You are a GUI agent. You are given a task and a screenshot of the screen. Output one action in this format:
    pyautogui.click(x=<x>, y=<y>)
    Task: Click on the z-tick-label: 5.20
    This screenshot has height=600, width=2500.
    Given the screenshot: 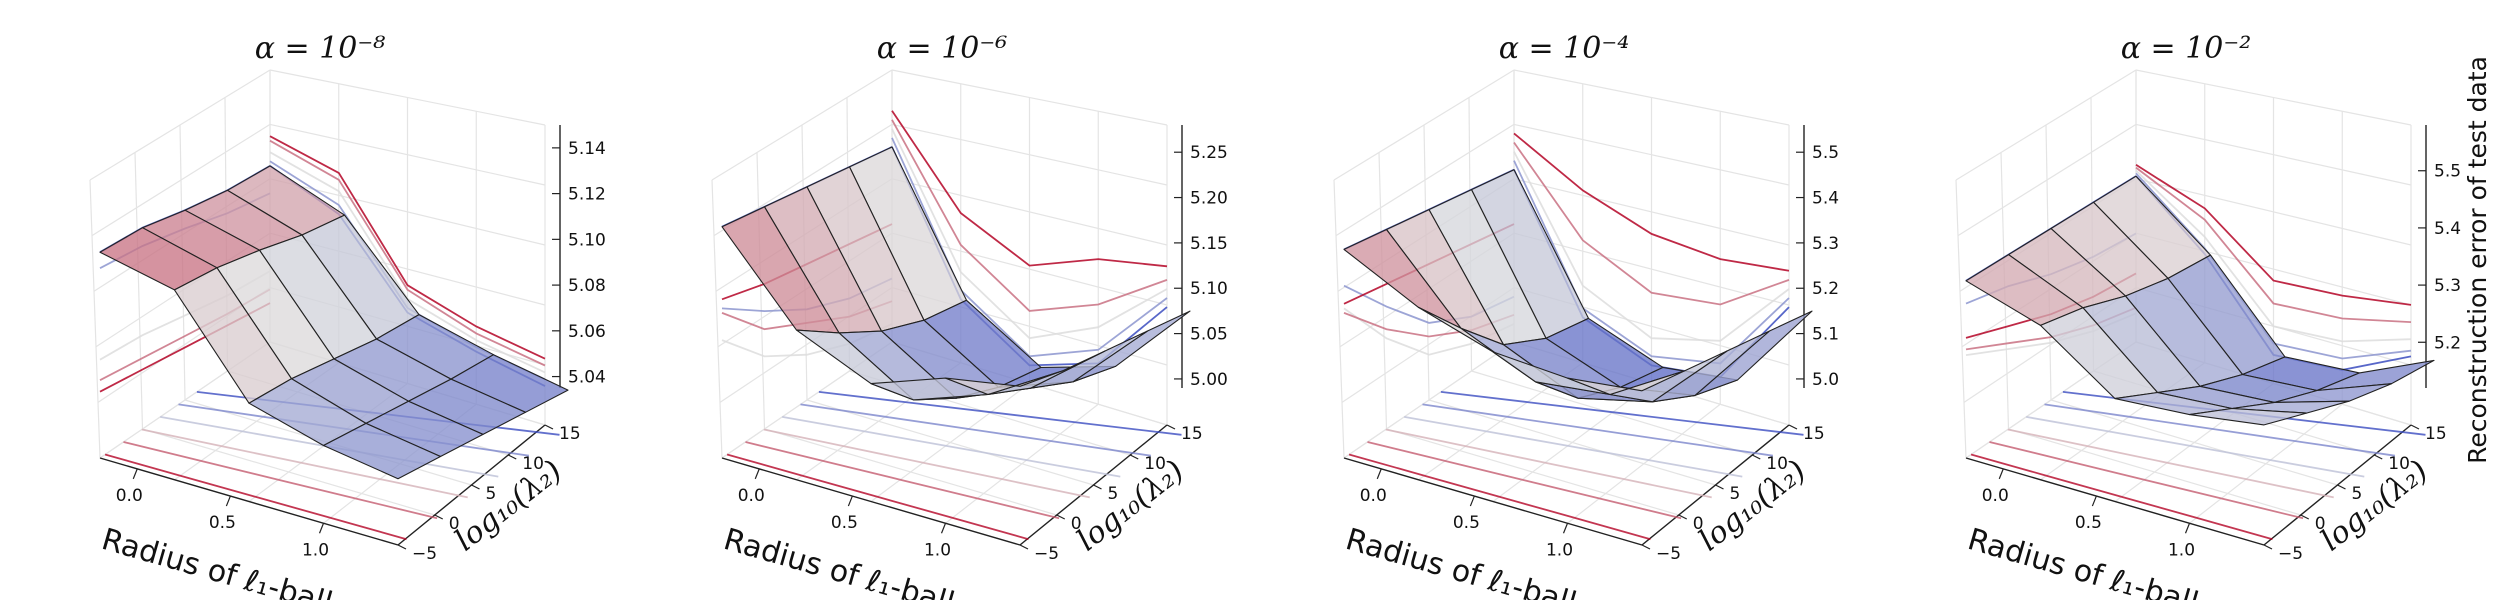 What is the action you would take?
    pyautogui.click(x=1209, y=199)
    